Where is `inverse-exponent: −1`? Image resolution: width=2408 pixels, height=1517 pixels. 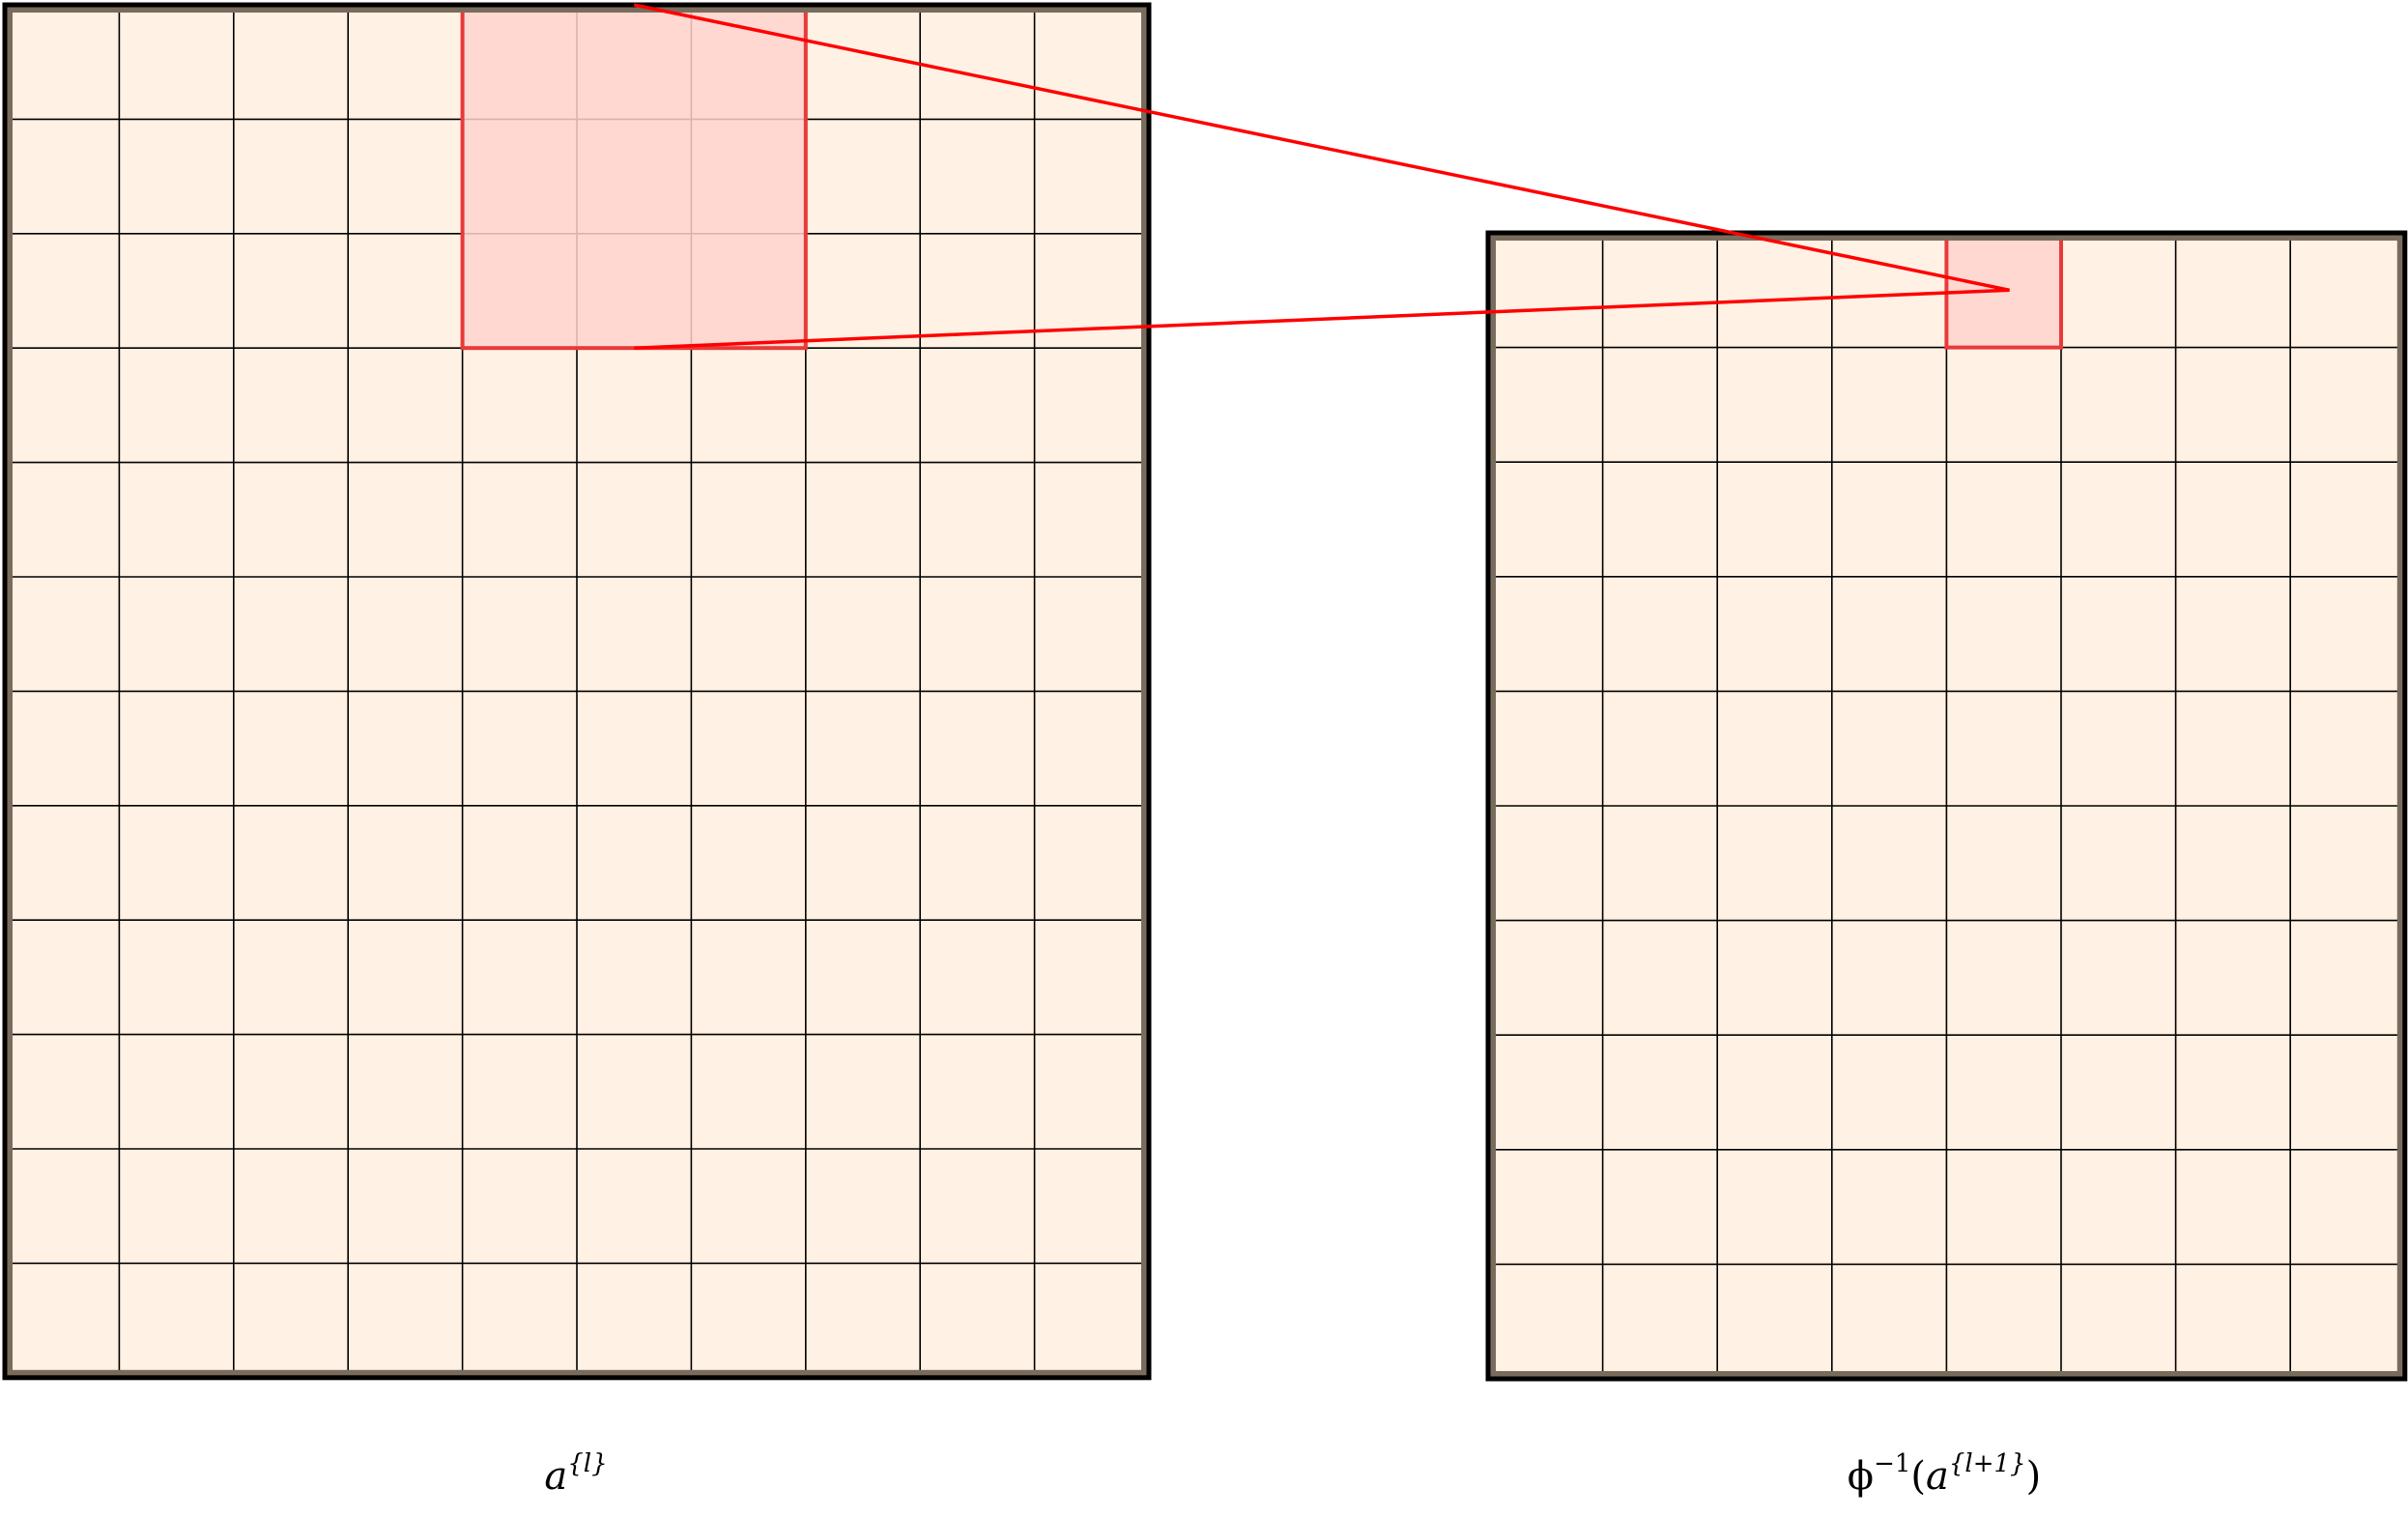
inverse-exponent: −1 is located at coordinates (1892, 1463).